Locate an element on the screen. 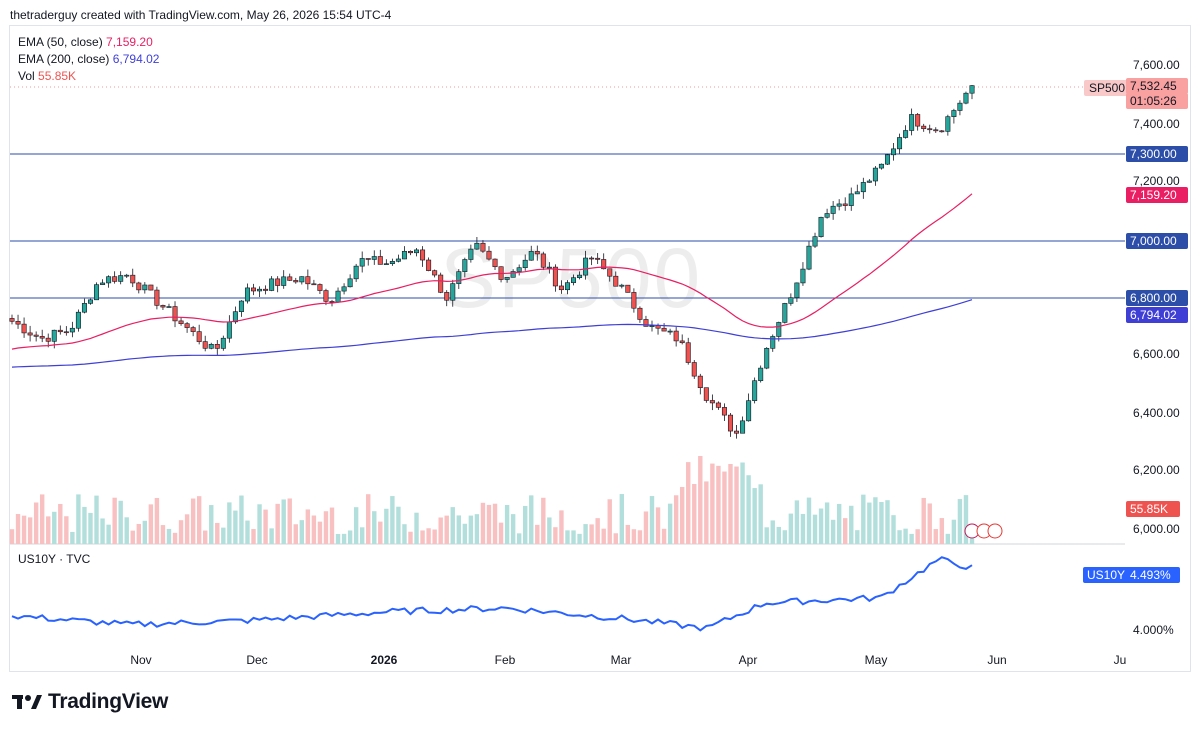  y-axis-label: 7,200.00 is located at coordinates (1156, 181).